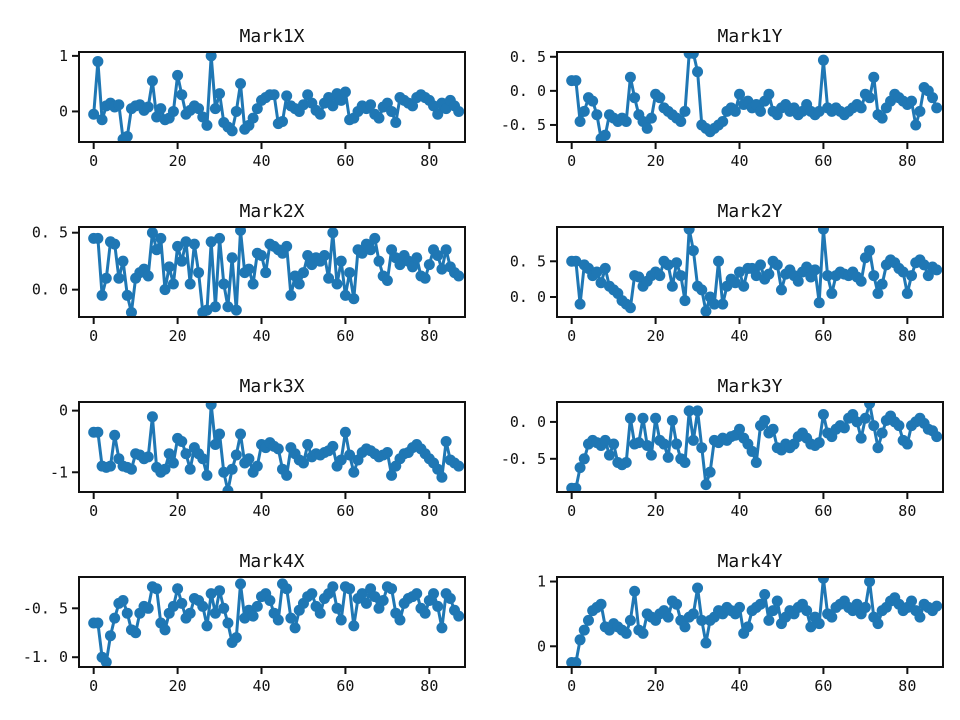 The height and width of the screenshot is (720, 960). I want to click on subplot-mark4y-plot: Mark4Y 010 20 40 60 80, so click(740, 623).